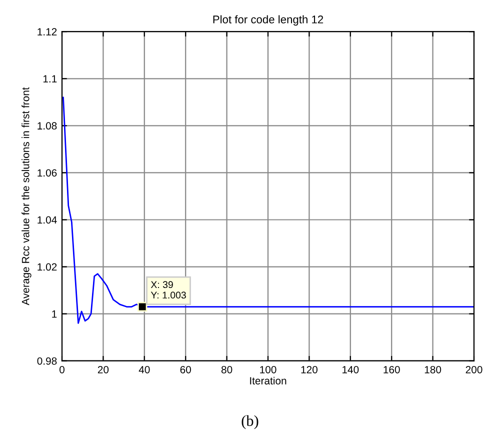 The width and height of the screenshot is (500, 439). I want to click on y-tick-label: 1.08, so click(47, 126).